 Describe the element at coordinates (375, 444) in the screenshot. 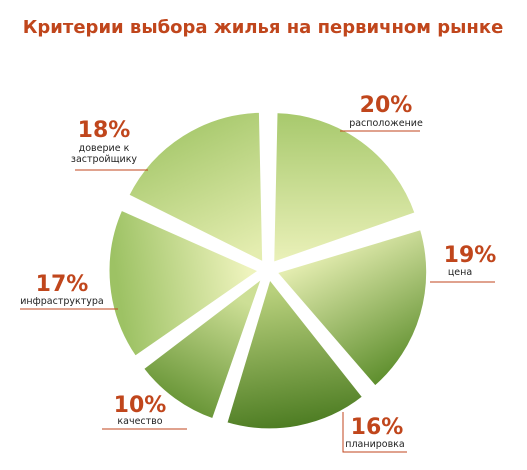

I see `slice-category-label: планировка` at that location.